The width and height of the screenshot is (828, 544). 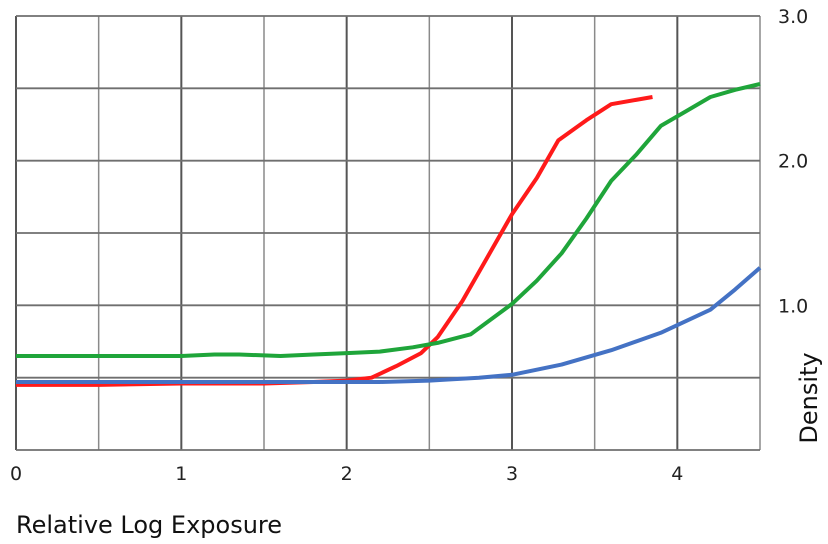 I want to click on y-axis-label: Density, so click(x=809, y=397).